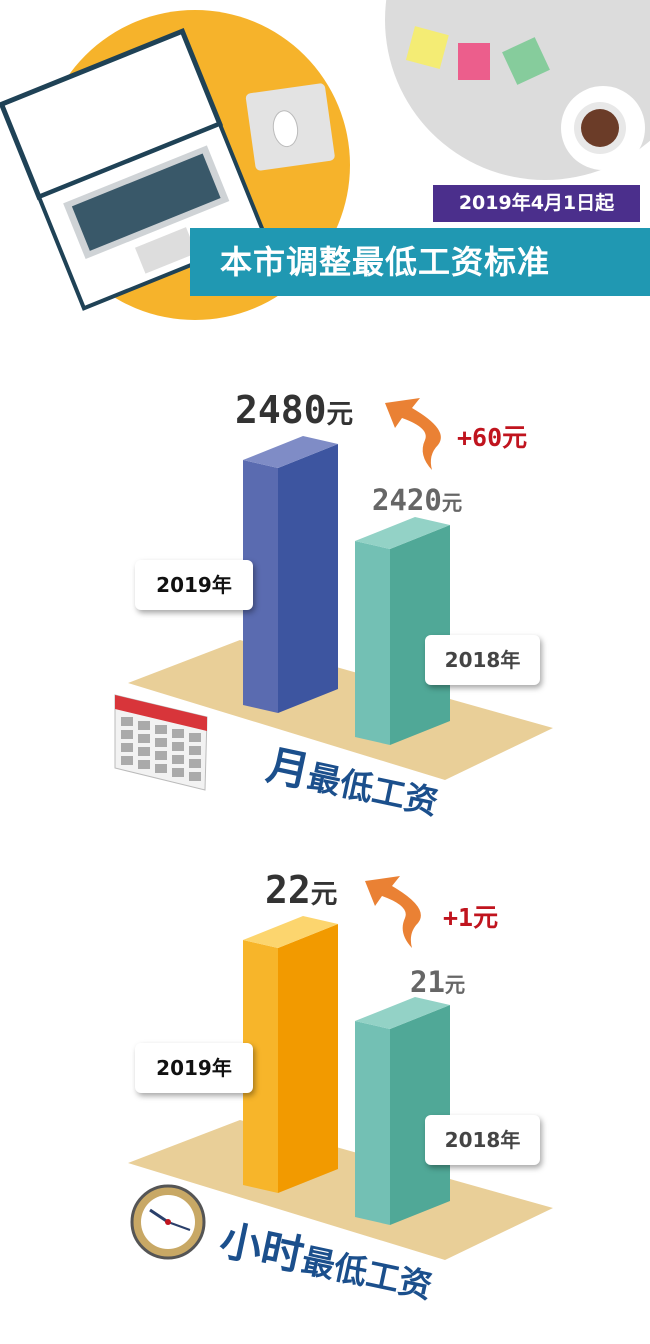  What do you see at coordinates (168, 1222) in the screenshot?
I see `clock-icon-center` at bounding box center [168, 1222].